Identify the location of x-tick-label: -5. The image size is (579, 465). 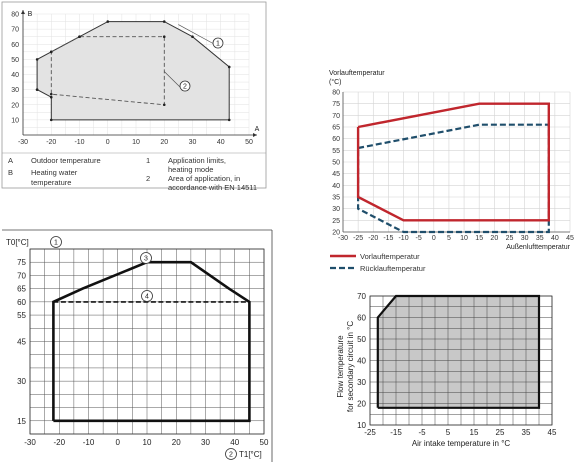
(422, 432).